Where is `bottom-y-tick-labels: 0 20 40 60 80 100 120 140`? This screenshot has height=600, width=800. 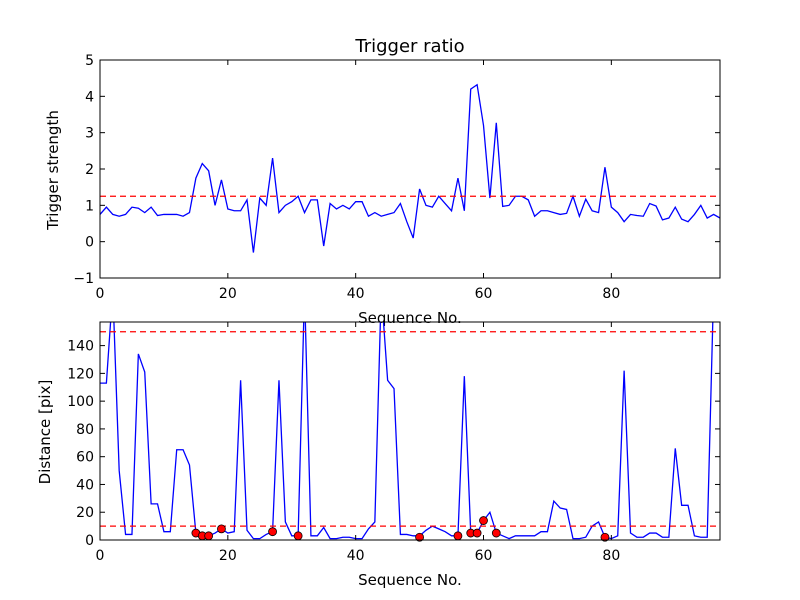 bottom-y-tick-labels: 0 20 40 60 80 100 120 140 is located at coordinates (80, 444).